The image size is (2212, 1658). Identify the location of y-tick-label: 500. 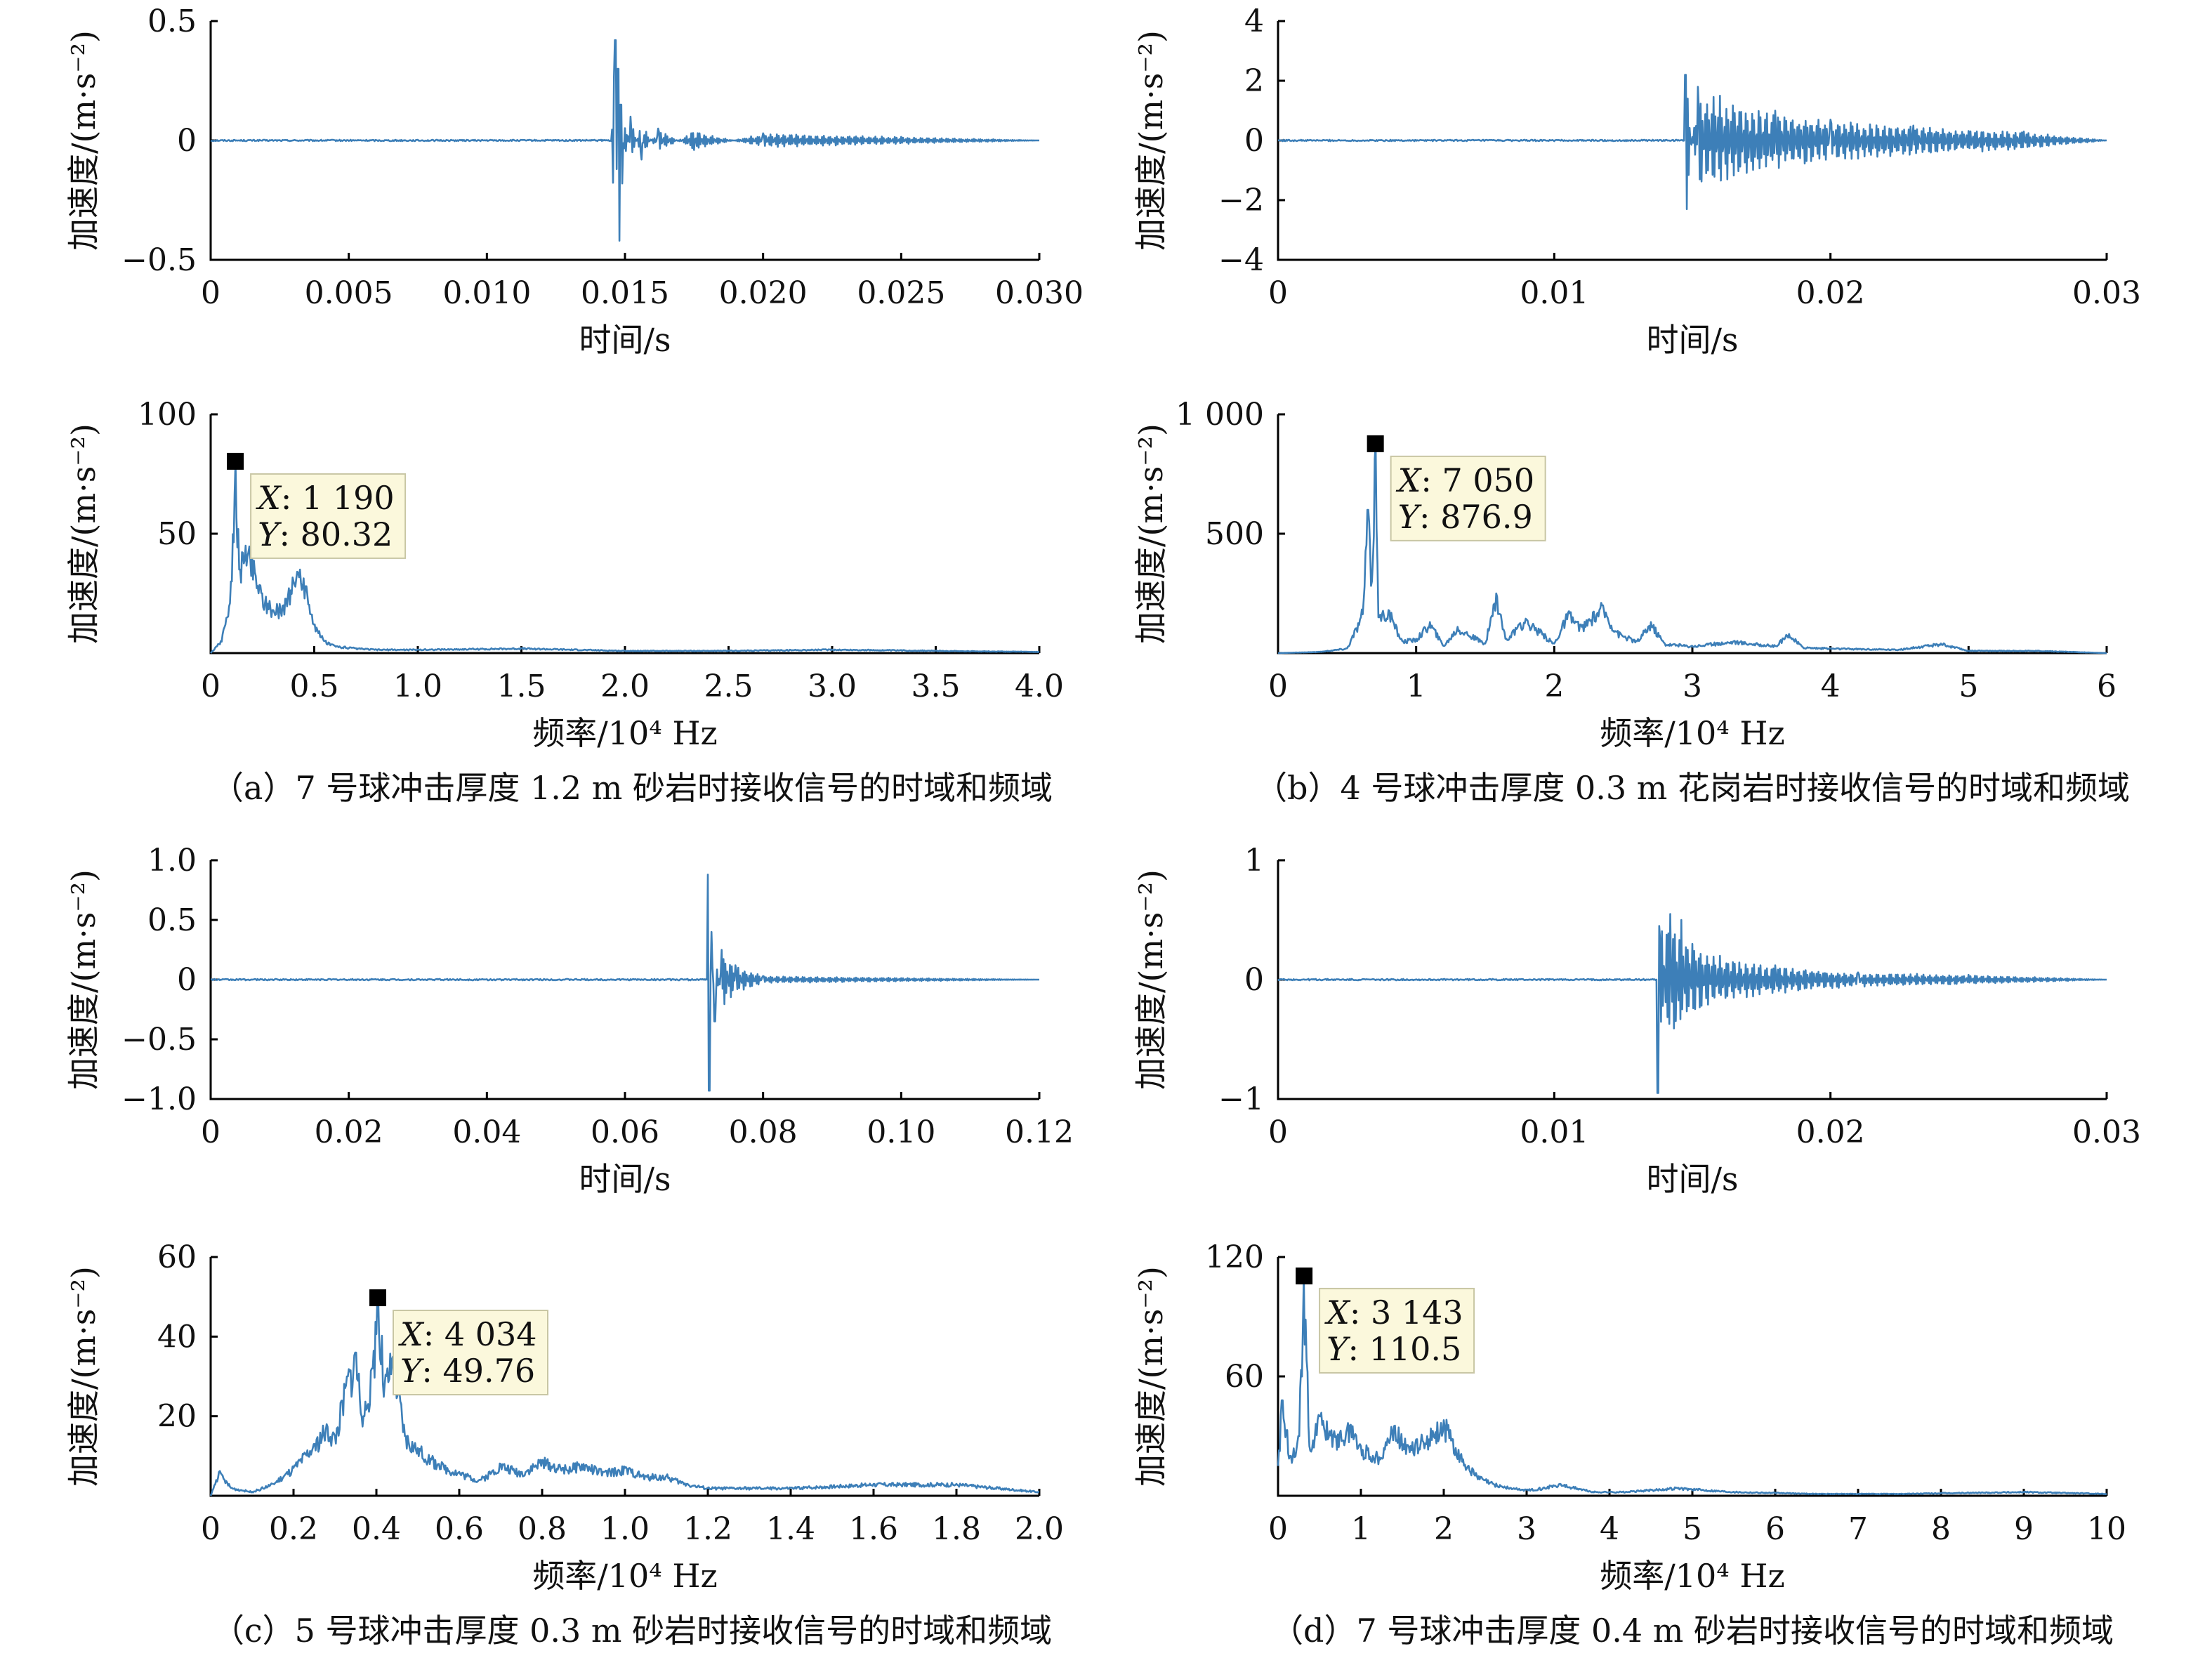
(1234, 534).